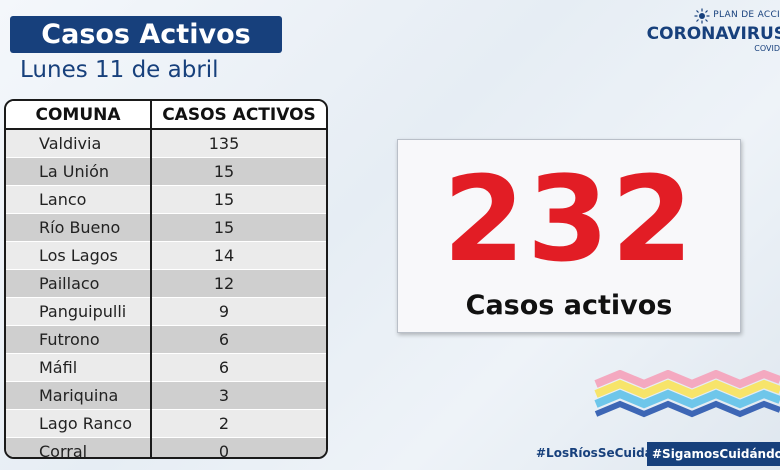 This screenshot has height=470, width=780. Describe the element at coordinates (79, 339) in the screenshot. I see `comuna-cell: Futrono` at that location.